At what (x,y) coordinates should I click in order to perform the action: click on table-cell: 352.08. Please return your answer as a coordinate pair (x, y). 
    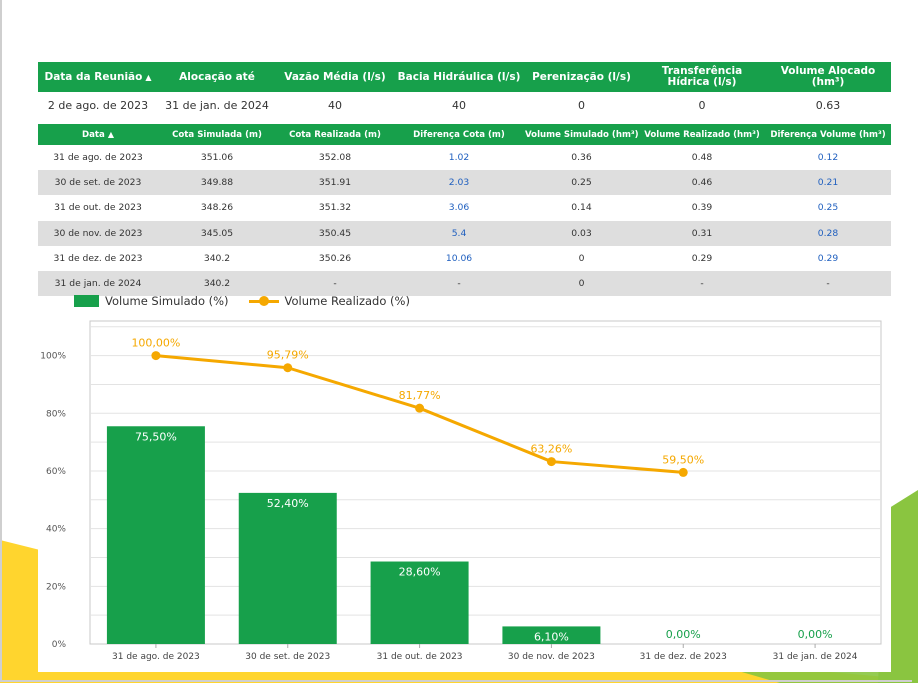
    Looking at the image, I should click on (335, 158).